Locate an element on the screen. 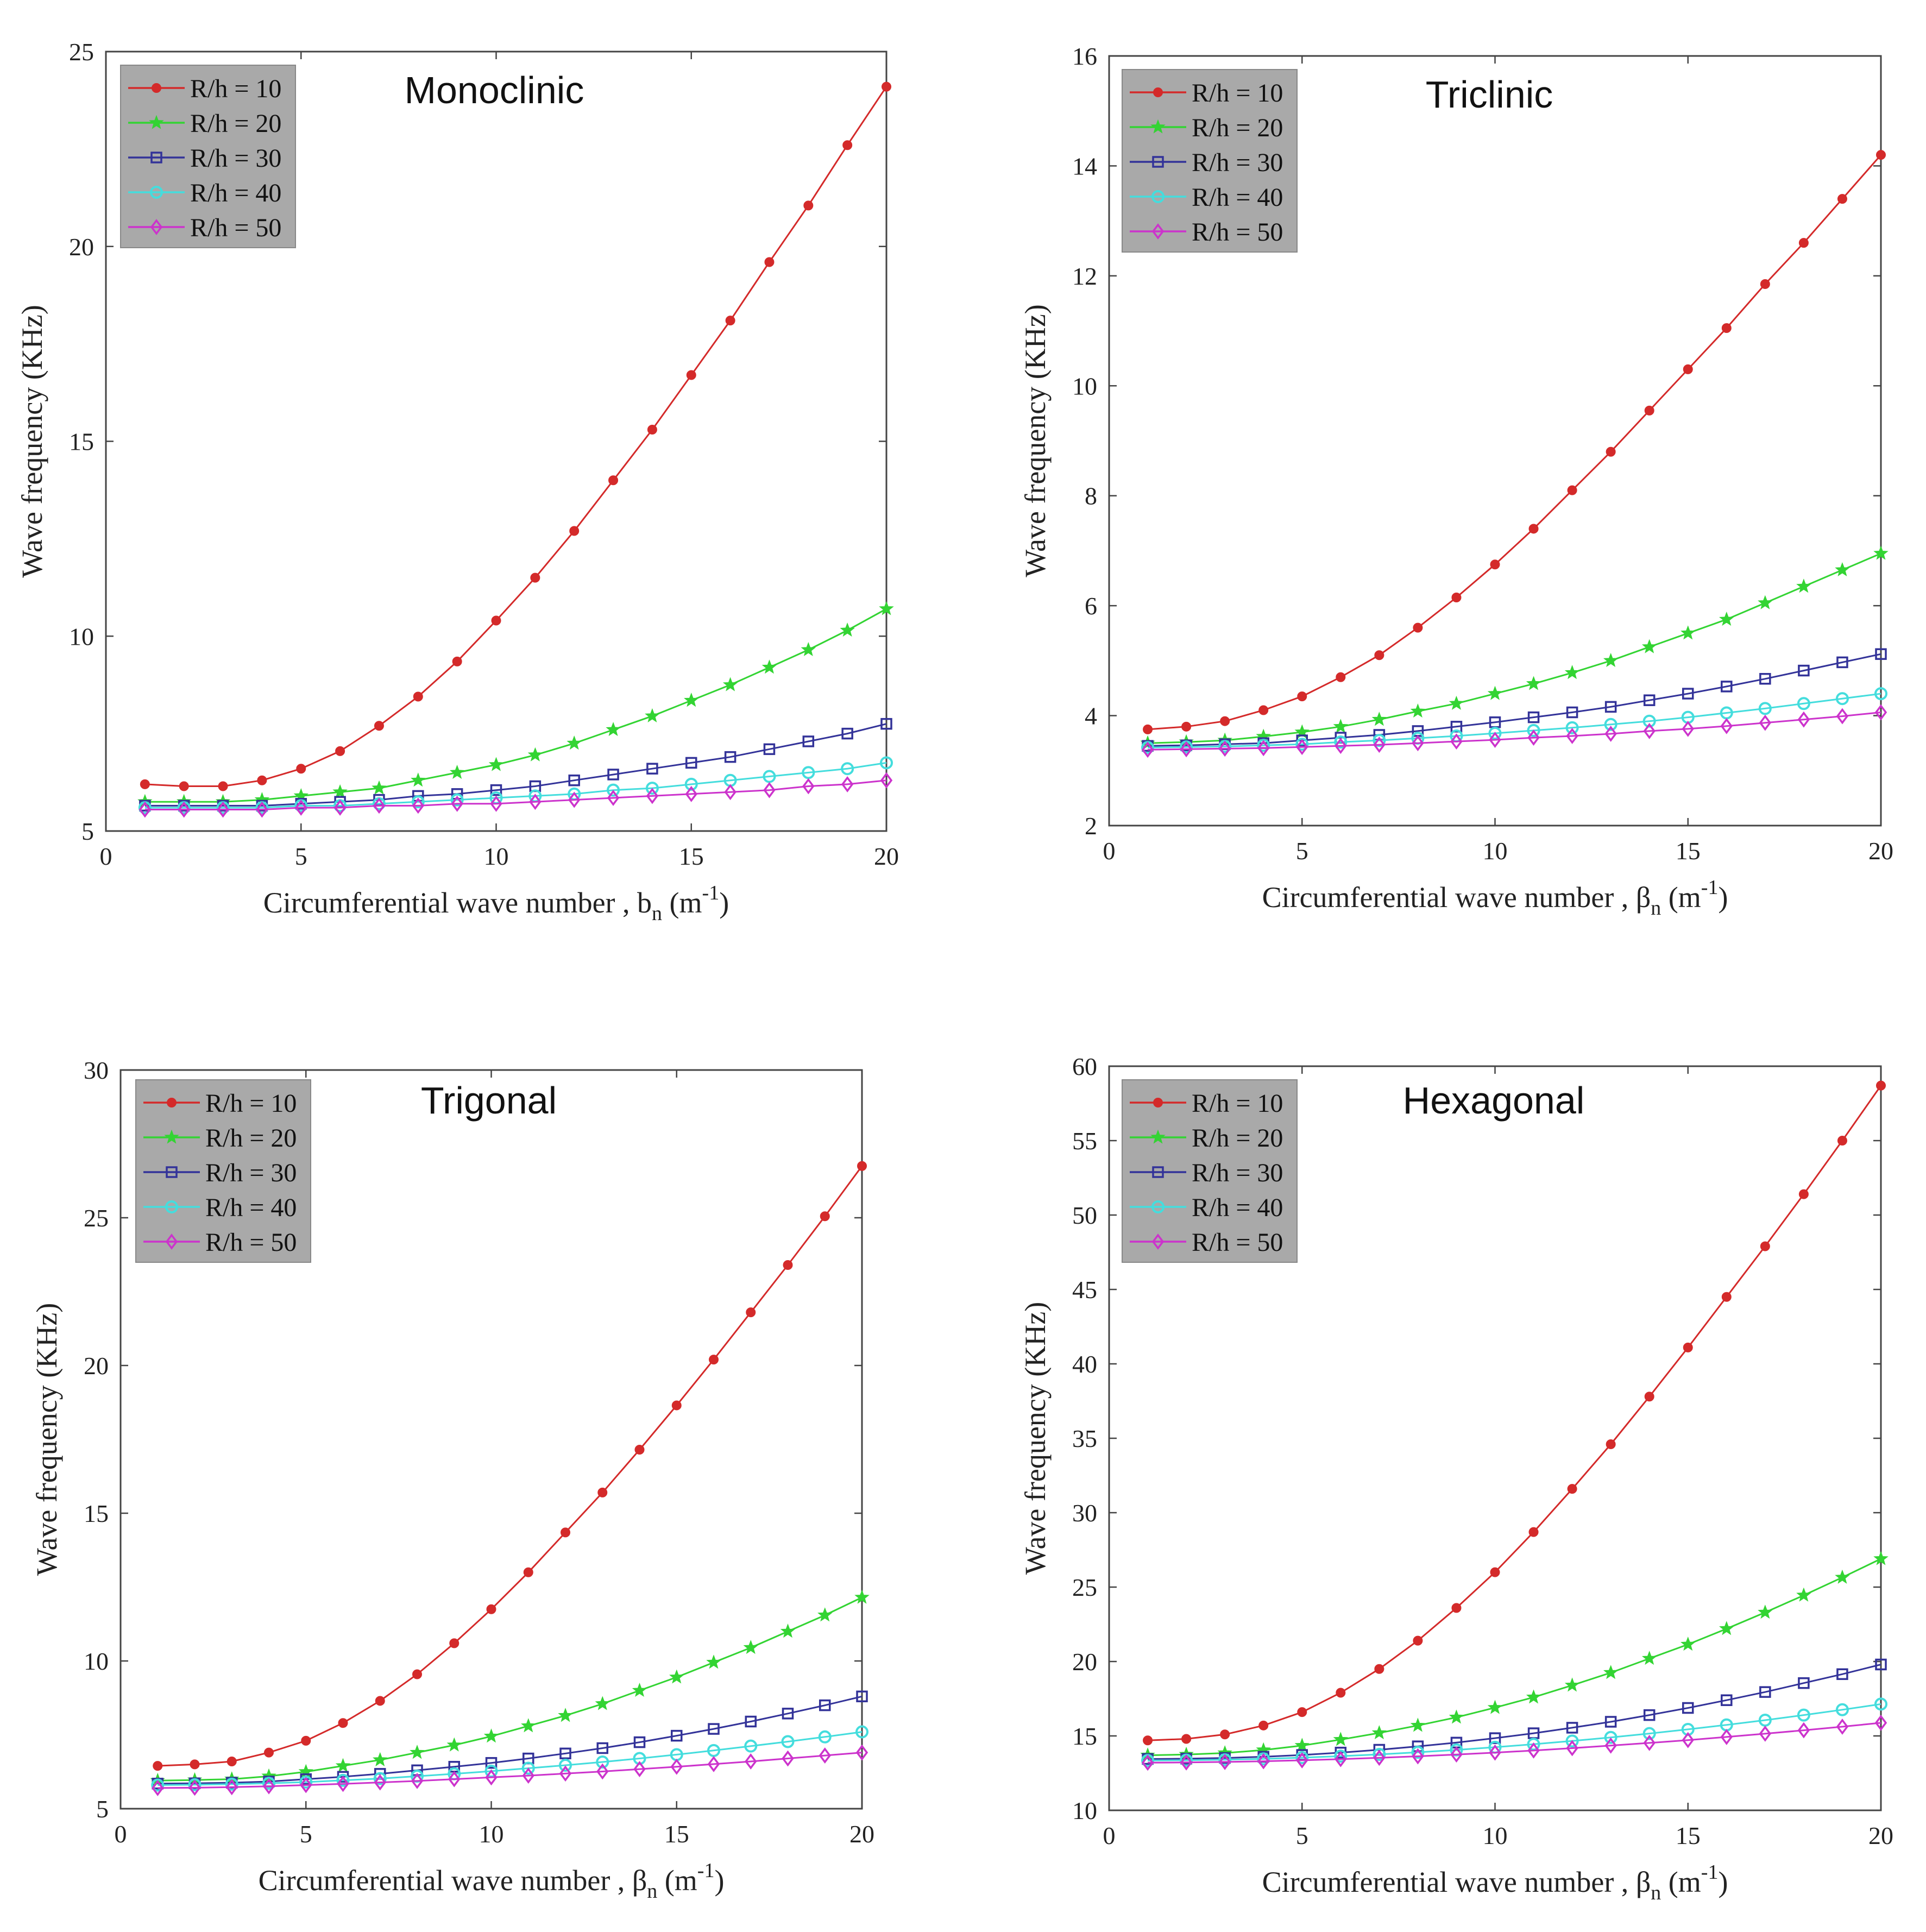 The width and height of the screenshot is (1926, 1932). y-tick-label: 10 is located at coordinates (96, 1661).